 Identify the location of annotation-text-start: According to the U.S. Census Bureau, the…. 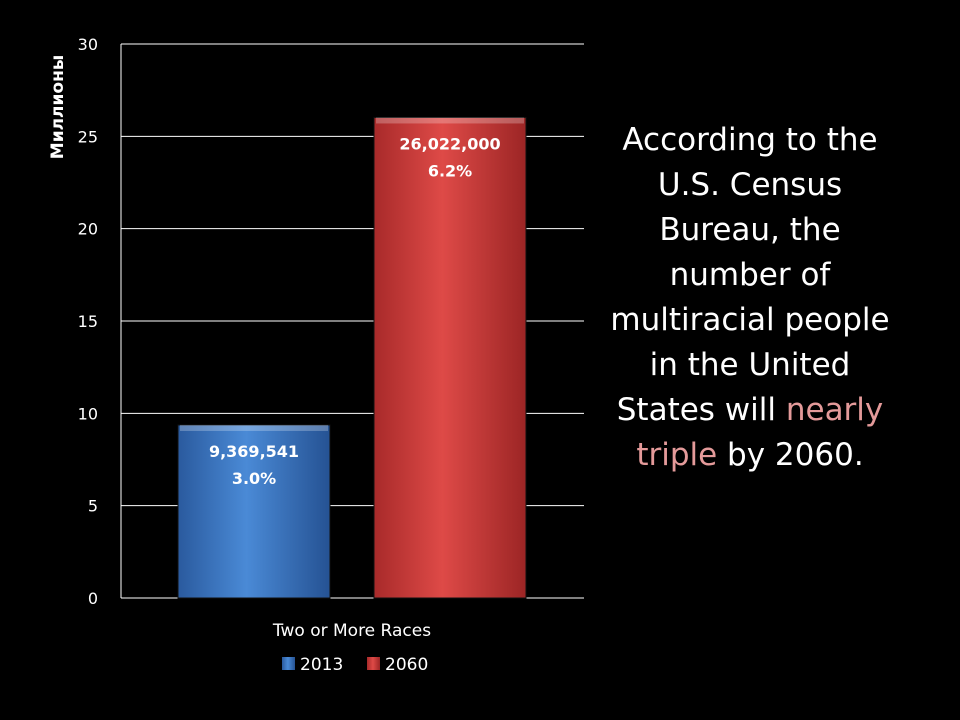
(750, 275).